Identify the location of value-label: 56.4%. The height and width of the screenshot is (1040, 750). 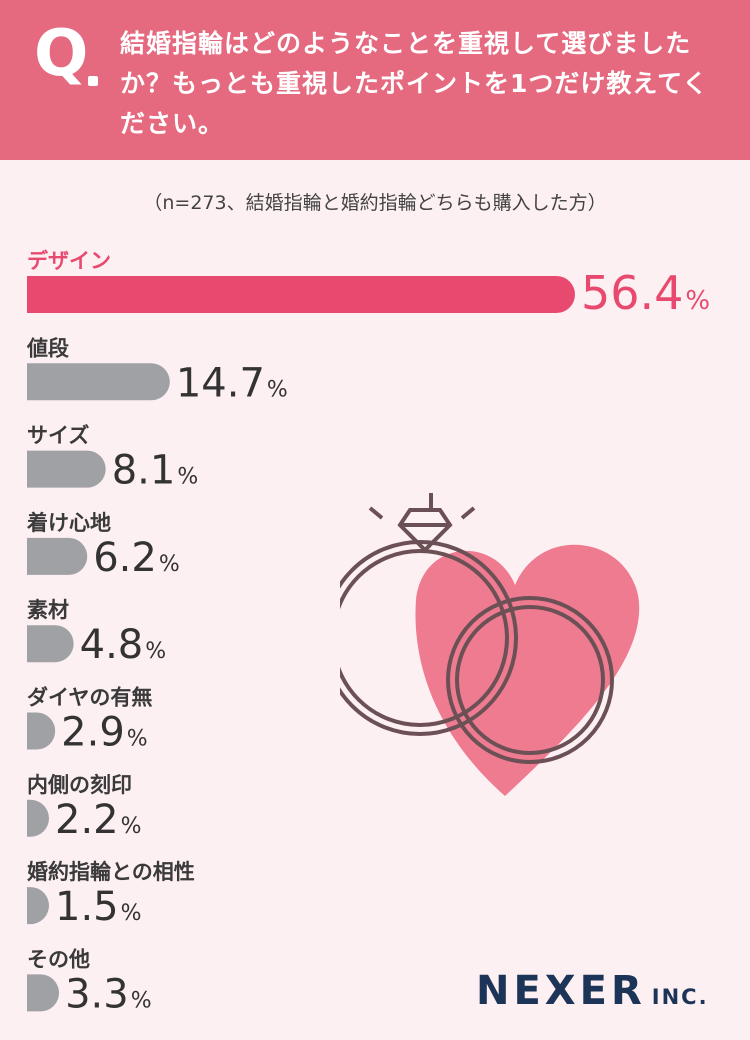
(645, 293).